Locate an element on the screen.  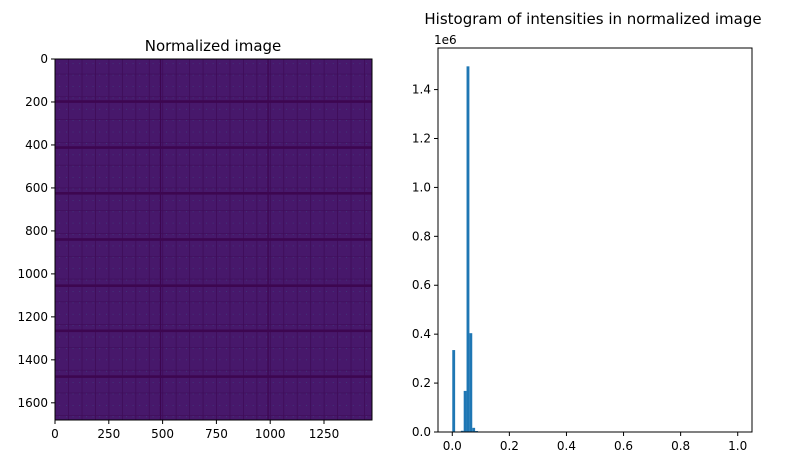
x-tick-label: 0.4 is located at coordinates (566, 446).